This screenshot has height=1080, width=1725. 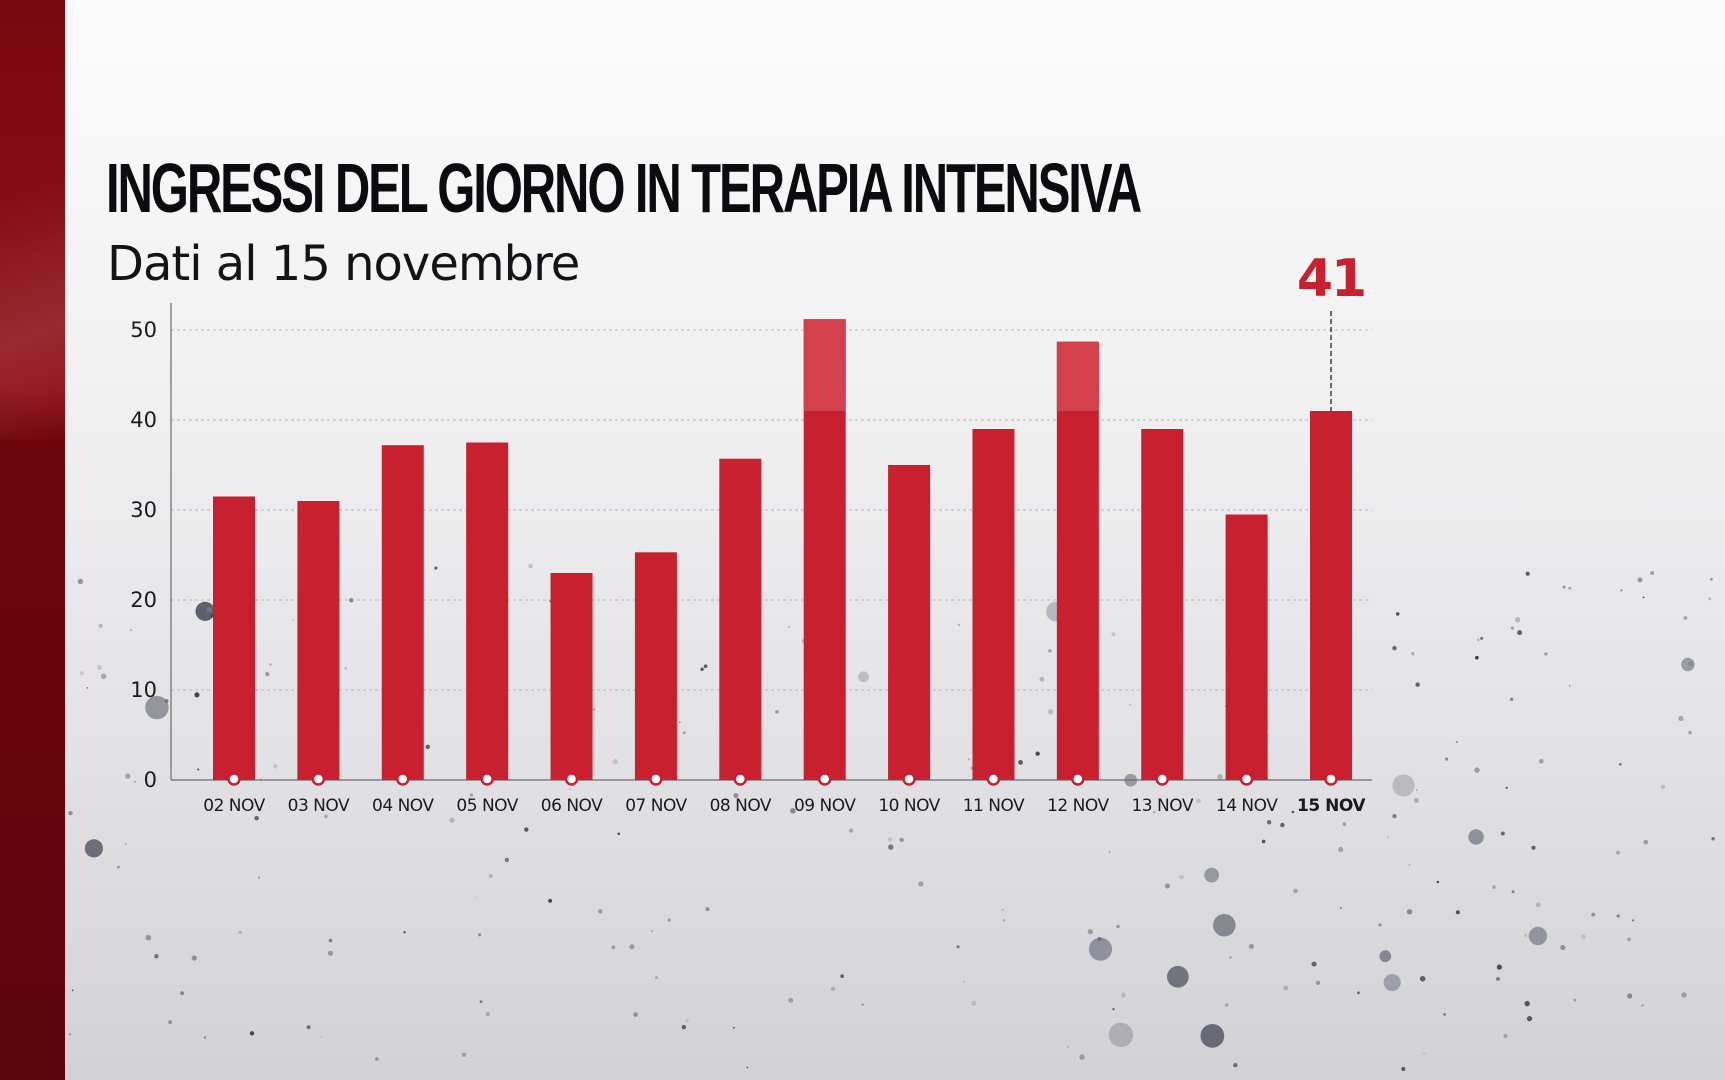 What do you see at coordinates (1247, 806) in the screenshot?
I see `x-tick-label: 14 NOV` at bounding box center [1247, 806].